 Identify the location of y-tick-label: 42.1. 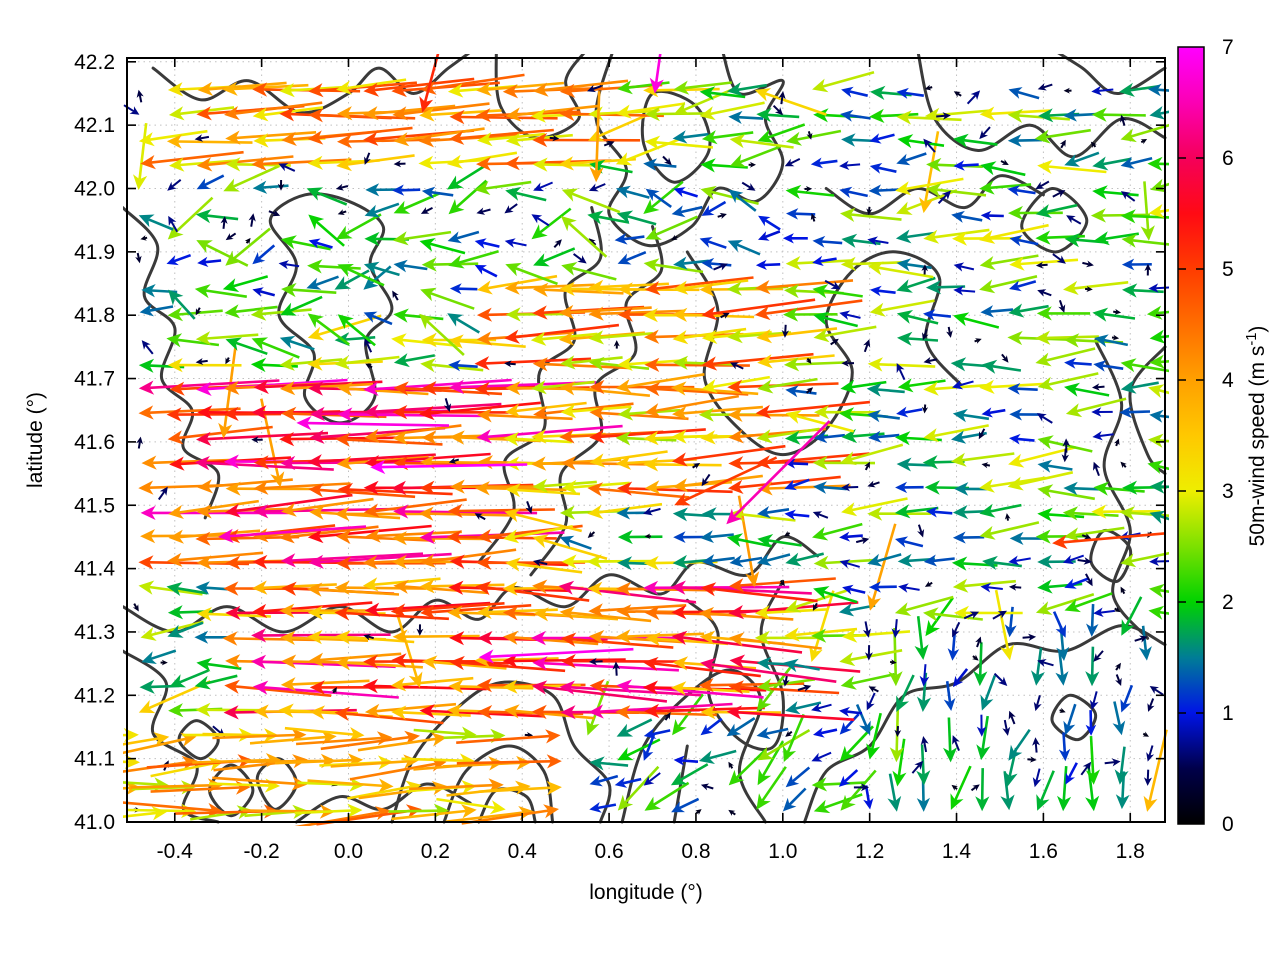
(94, 125).